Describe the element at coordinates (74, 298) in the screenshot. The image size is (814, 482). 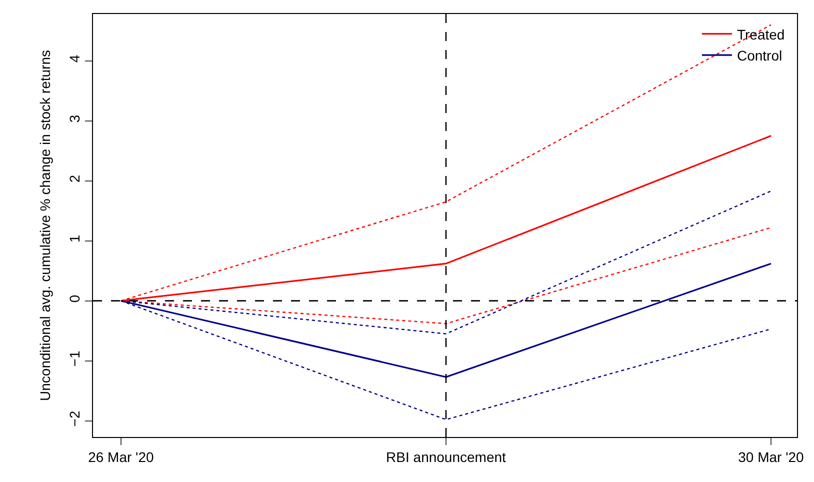
I see `y-tick-label: 0` at that location.